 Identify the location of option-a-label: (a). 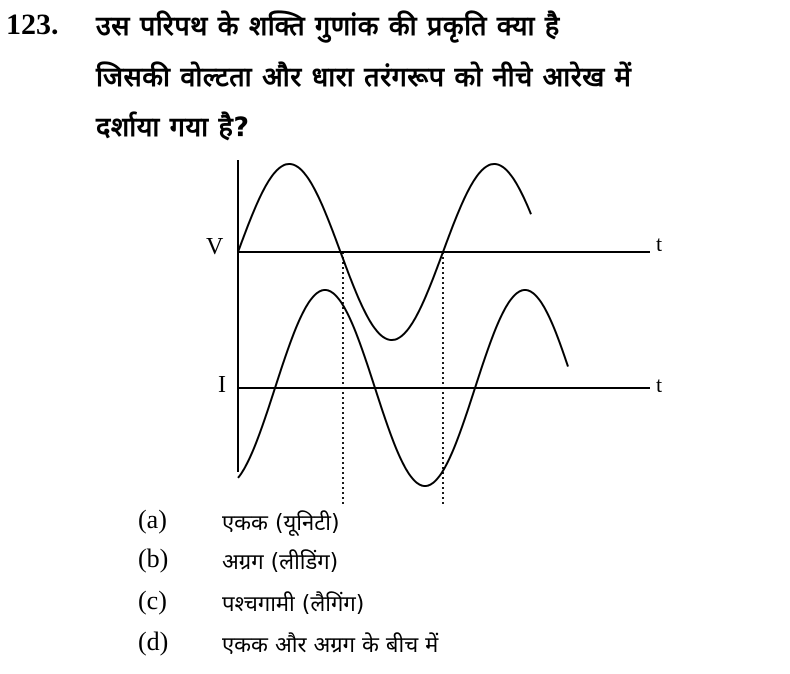
(152, 519).